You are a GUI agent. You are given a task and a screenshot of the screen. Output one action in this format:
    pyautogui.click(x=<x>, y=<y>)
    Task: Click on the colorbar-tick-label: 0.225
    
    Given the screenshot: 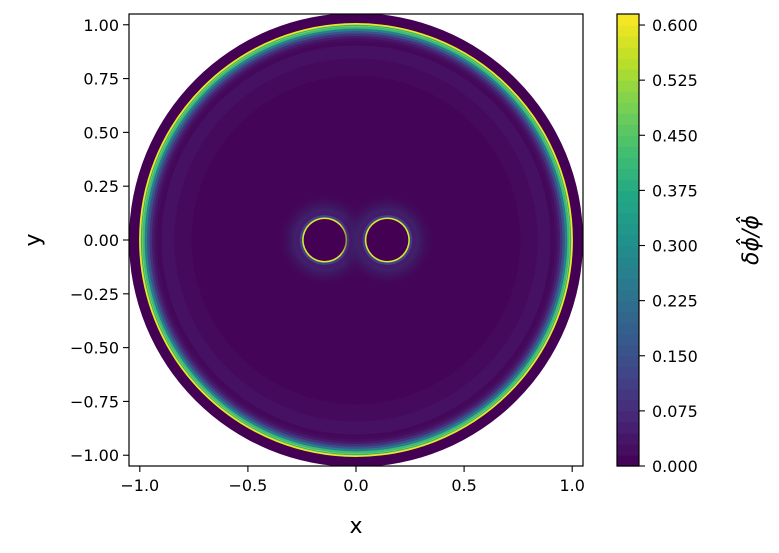 What is the action you would take?
    pyautogui.click(x=675, y=301)
    